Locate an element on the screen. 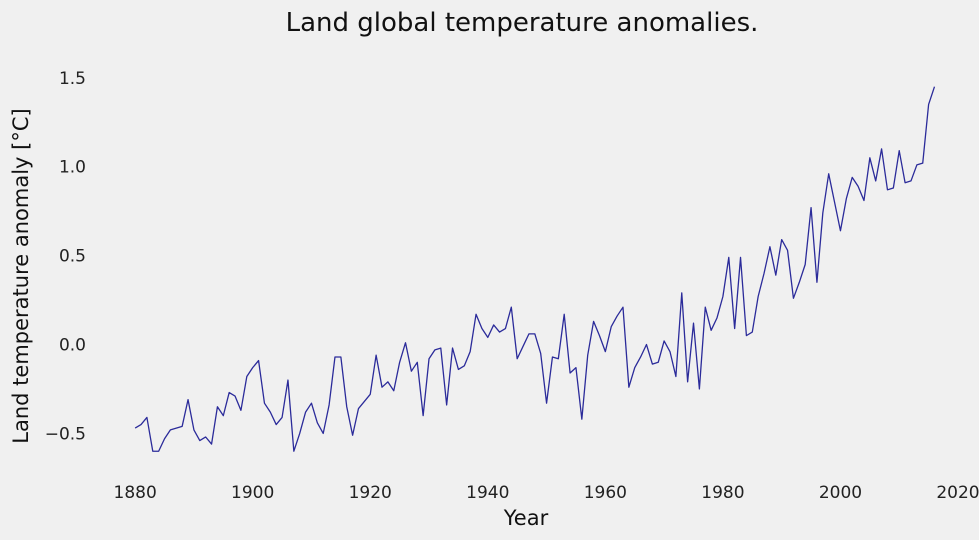 The image size is (979, 540). x-tick-label: 1920 is located at coordinates (370, 493).